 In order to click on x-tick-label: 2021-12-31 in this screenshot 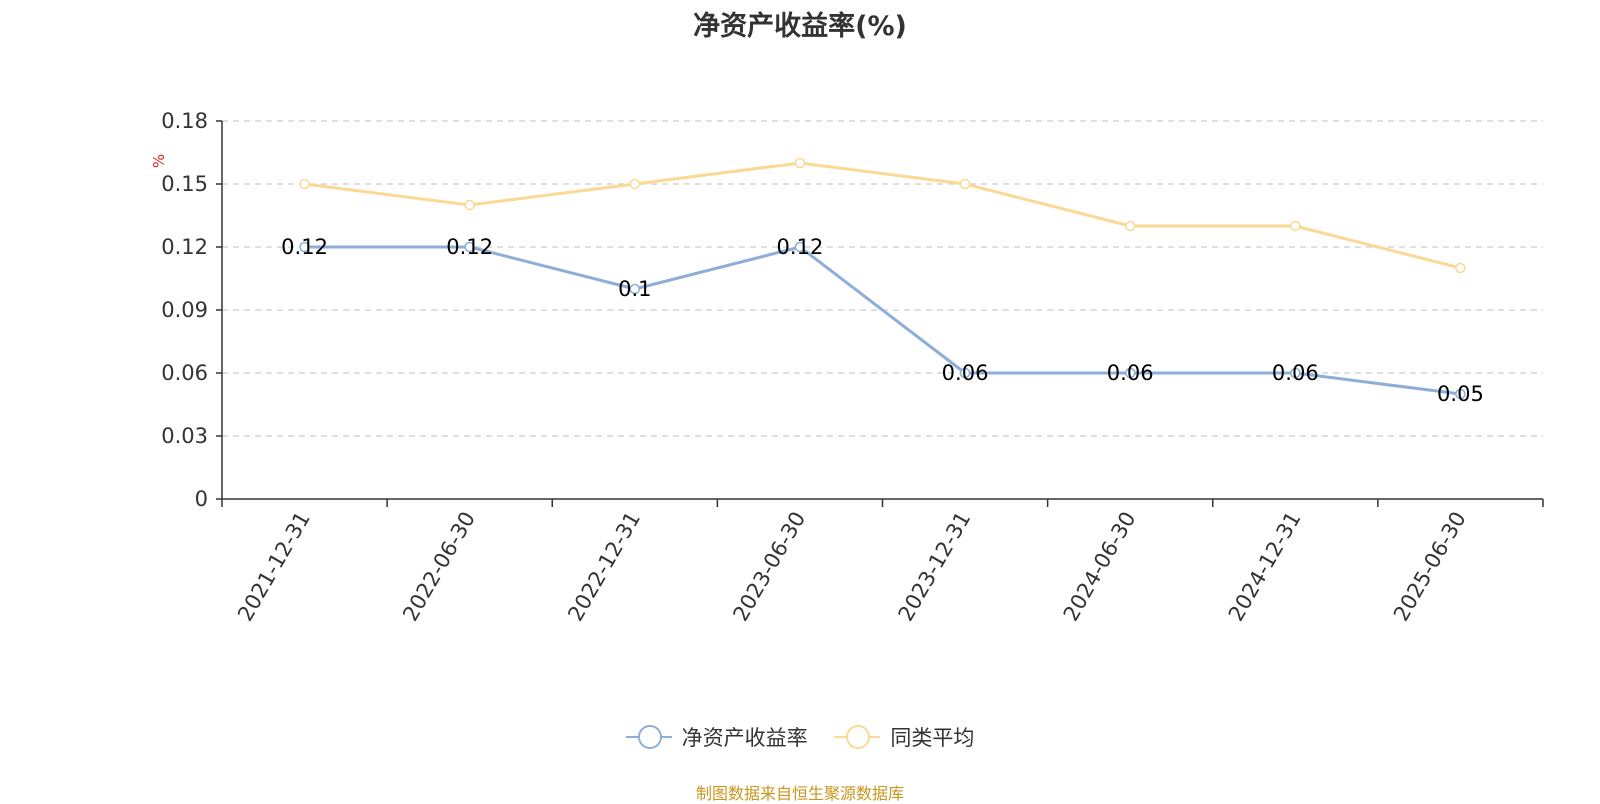, I will do `click(274, 567)`.